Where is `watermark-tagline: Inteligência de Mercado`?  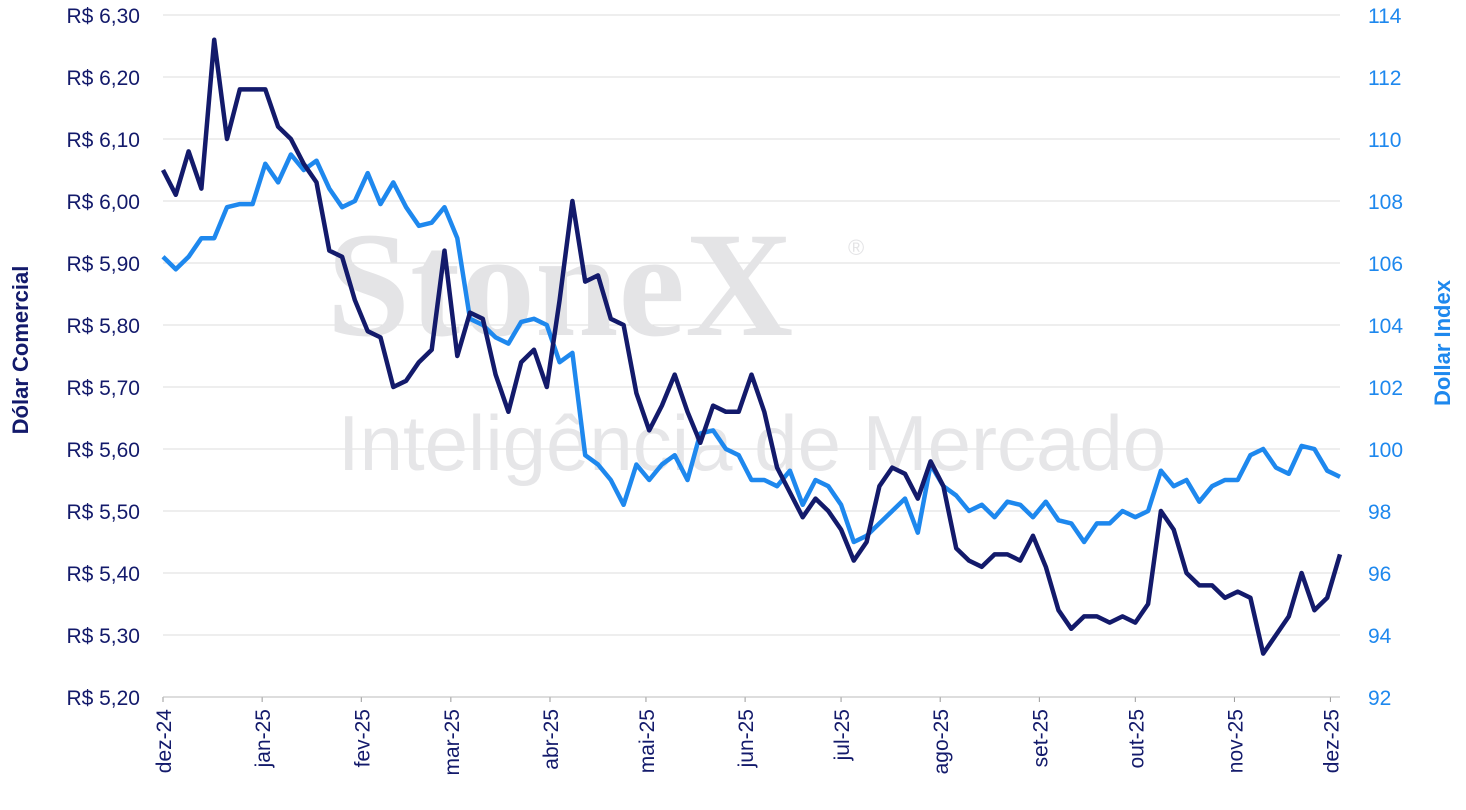 watermark-tagline: Inteligência de Mercado is located at coordinates (752, 443).